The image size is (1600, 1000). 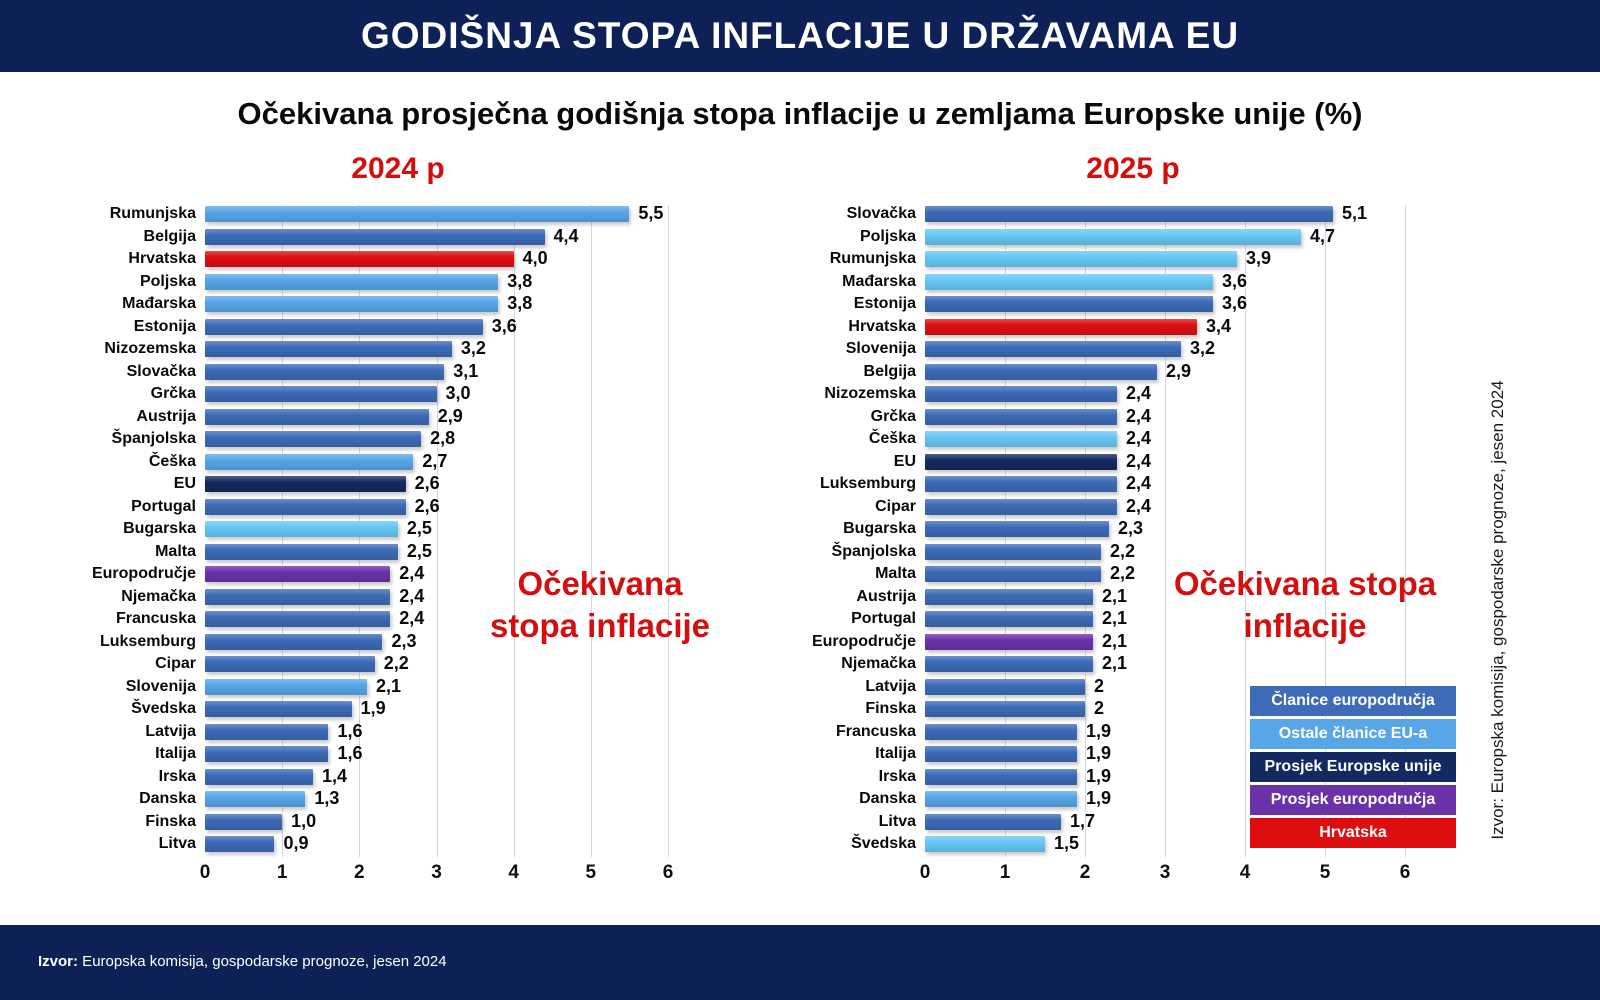 I want to click on bar-zone: 2, so click(x=1165, y=686).